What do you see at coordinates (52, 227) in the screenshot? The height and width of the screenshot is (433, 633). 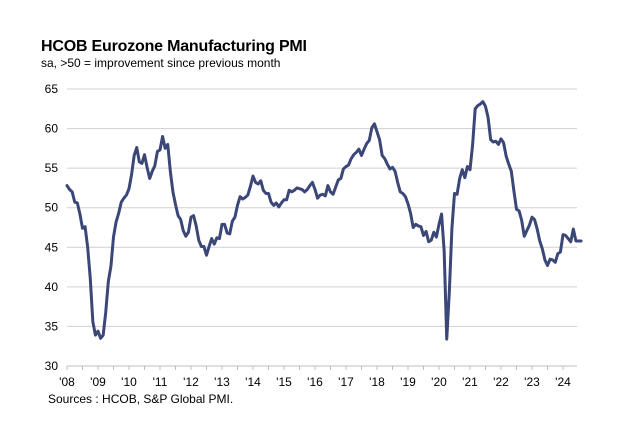 I see `y-axis-ticks: 30 35 40 45 50 55 60 65` at bounding box center [52, 227].